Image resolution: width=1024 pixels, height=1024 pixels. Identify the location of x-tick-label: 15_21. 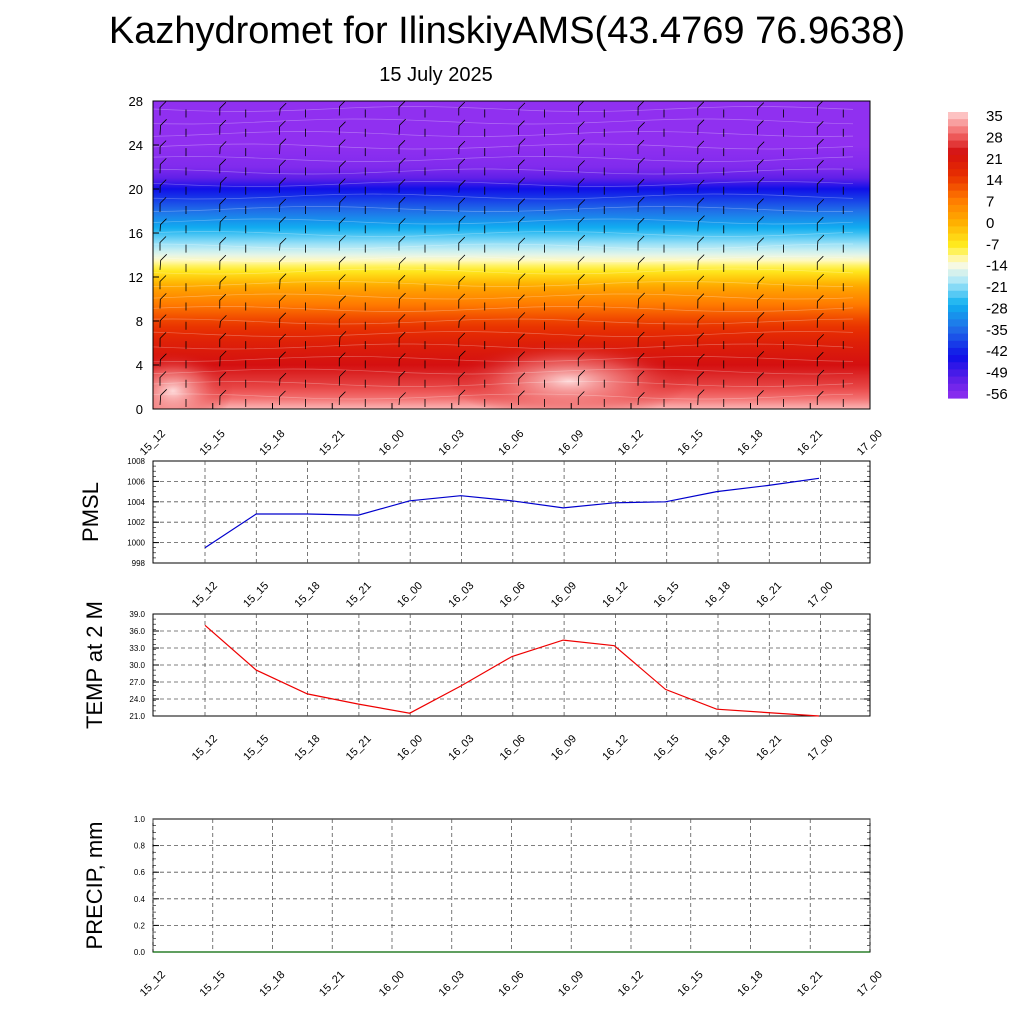
(332, 443).